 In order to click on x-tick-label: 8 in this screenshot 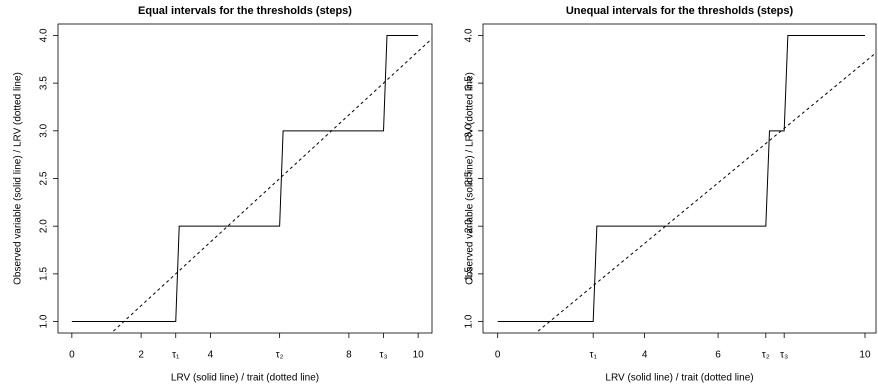, I will do `click(349, 355)`.